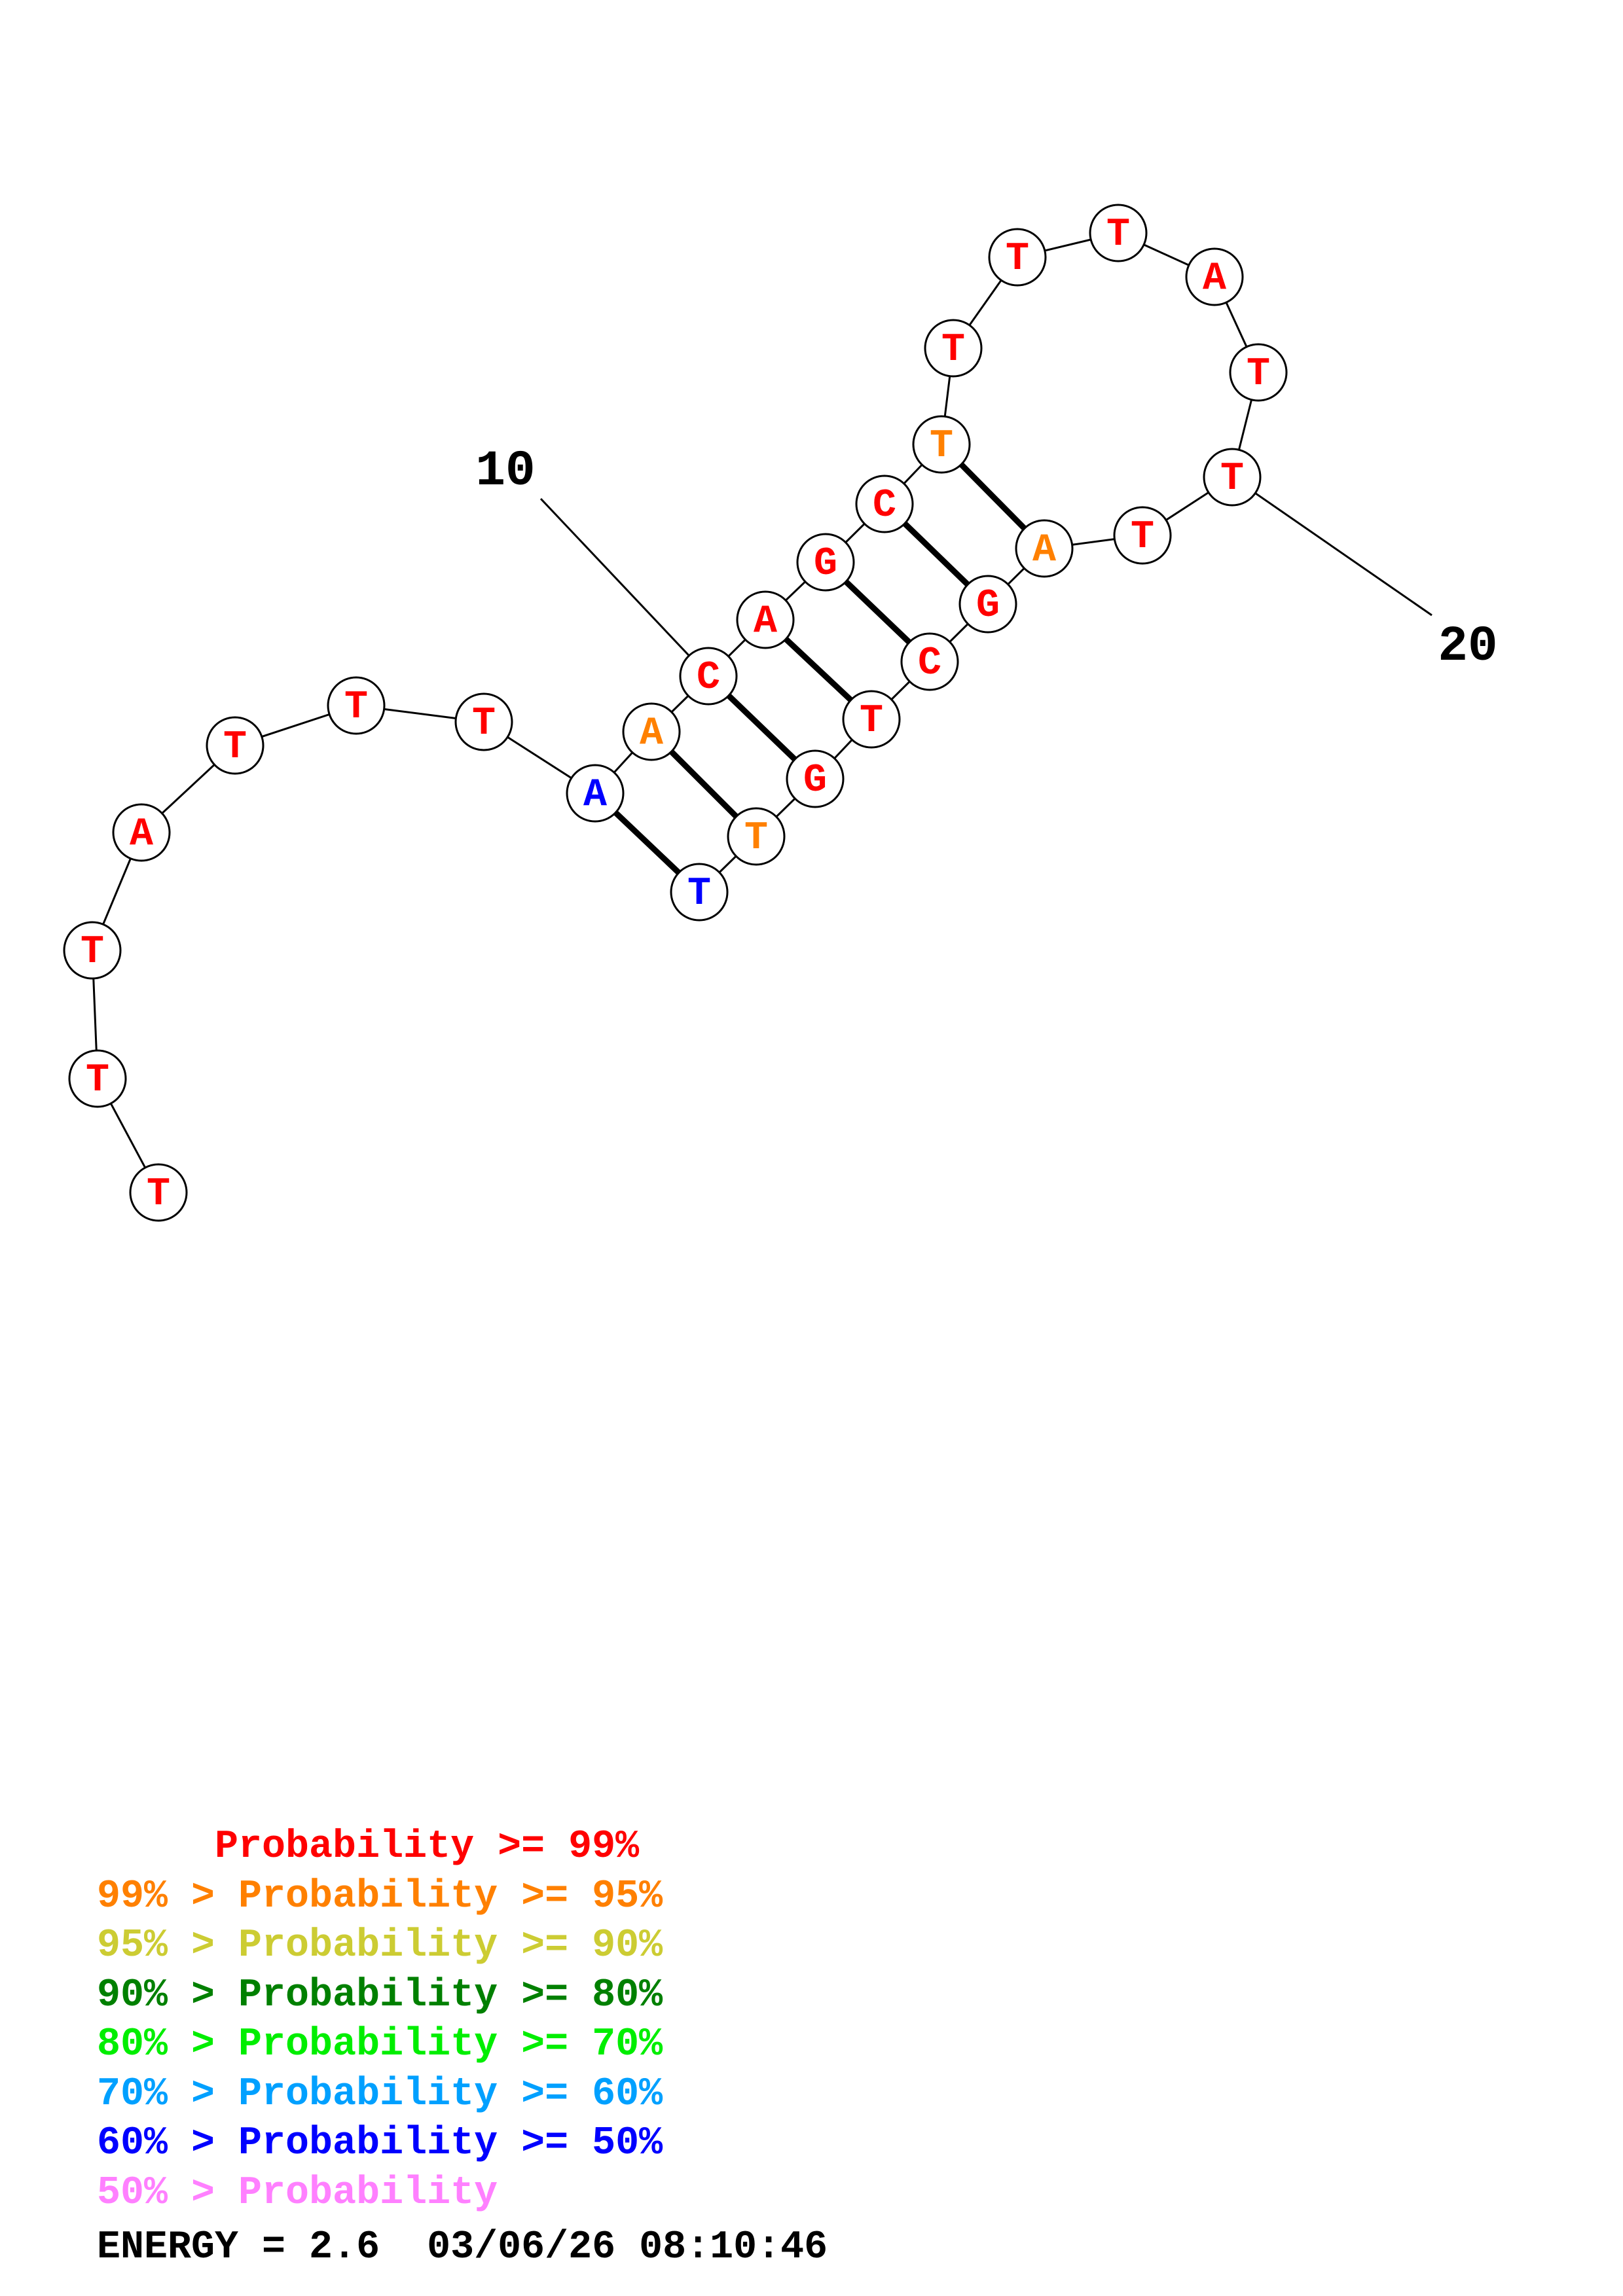  I want to click on legend-entry: 80% > Probability >= 70%, so click(380, 2044).